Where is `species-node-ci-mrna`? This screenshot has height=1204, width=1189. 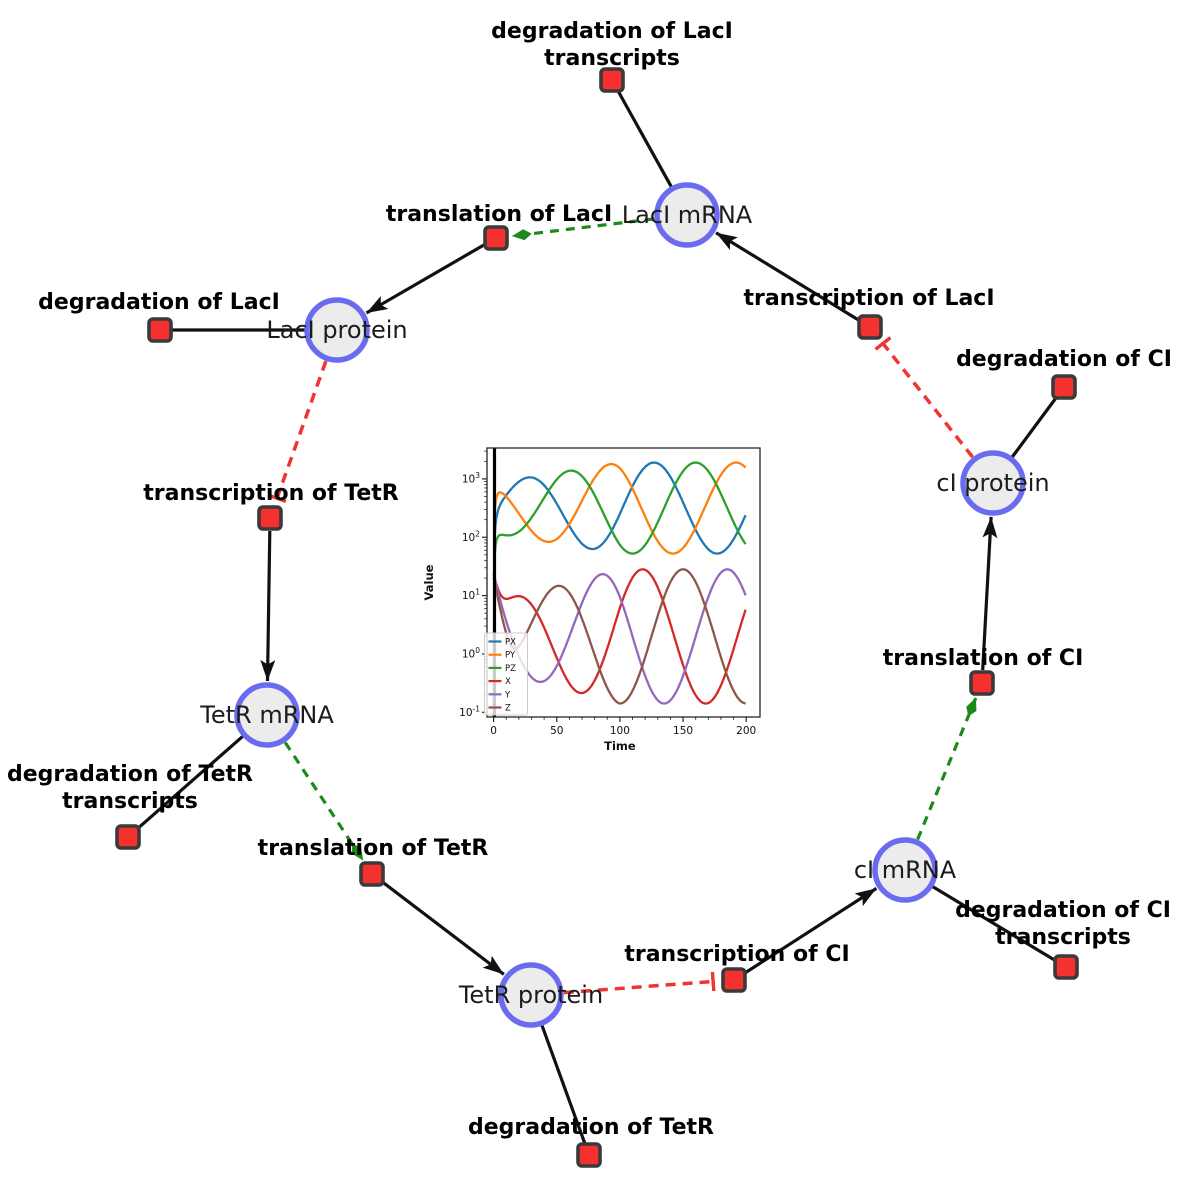 species-node-ci-mrna is located at coordinates (905, 870).